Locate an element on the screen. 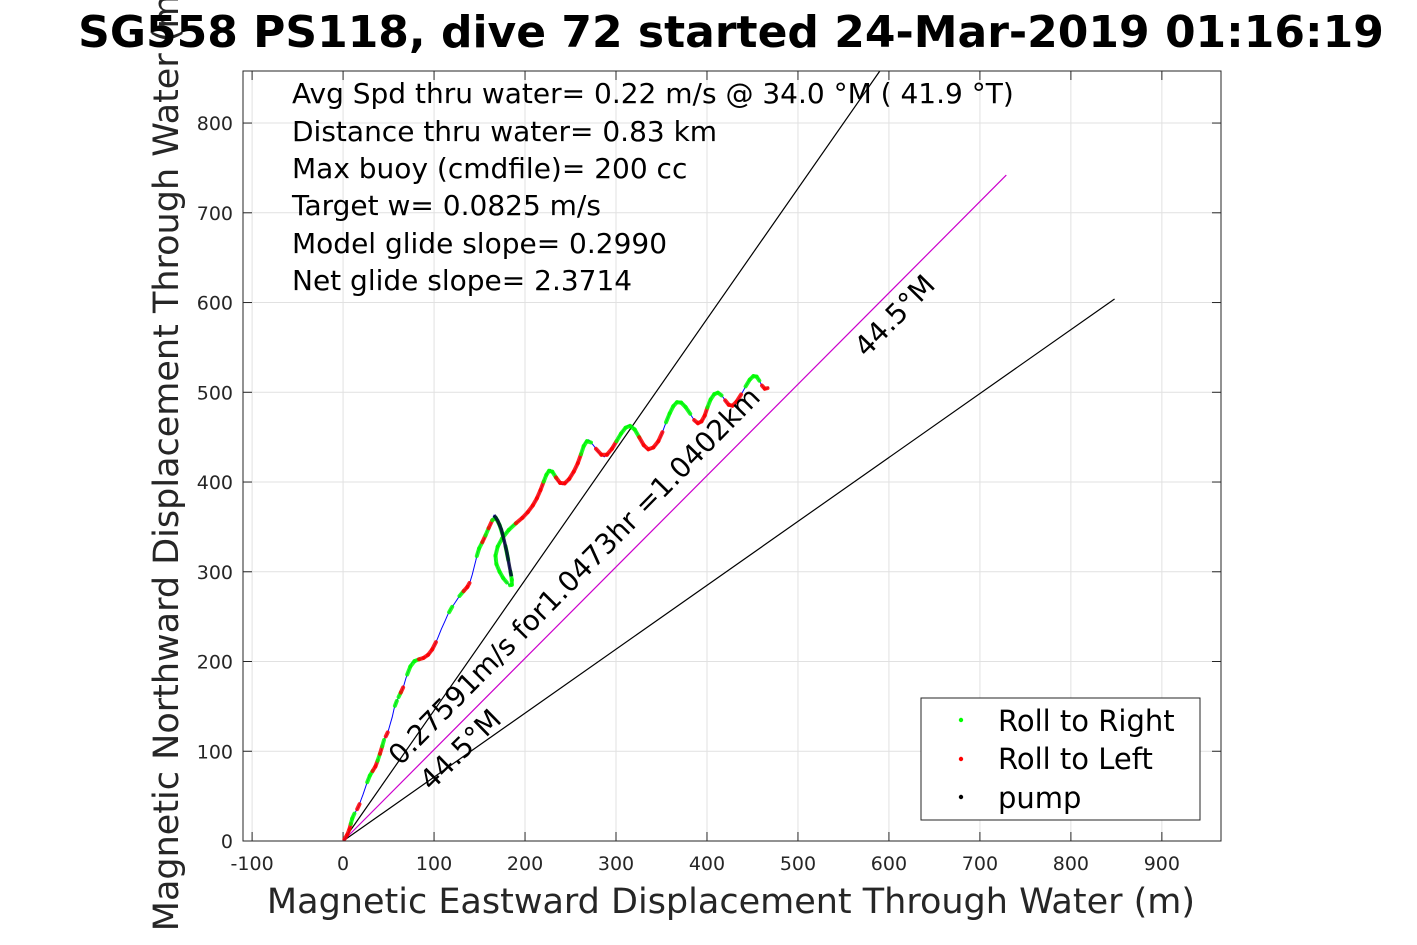 The width and height of the screenshot is (1417, 945). x-tick-label: 500 is located at coordinates (798, 864).